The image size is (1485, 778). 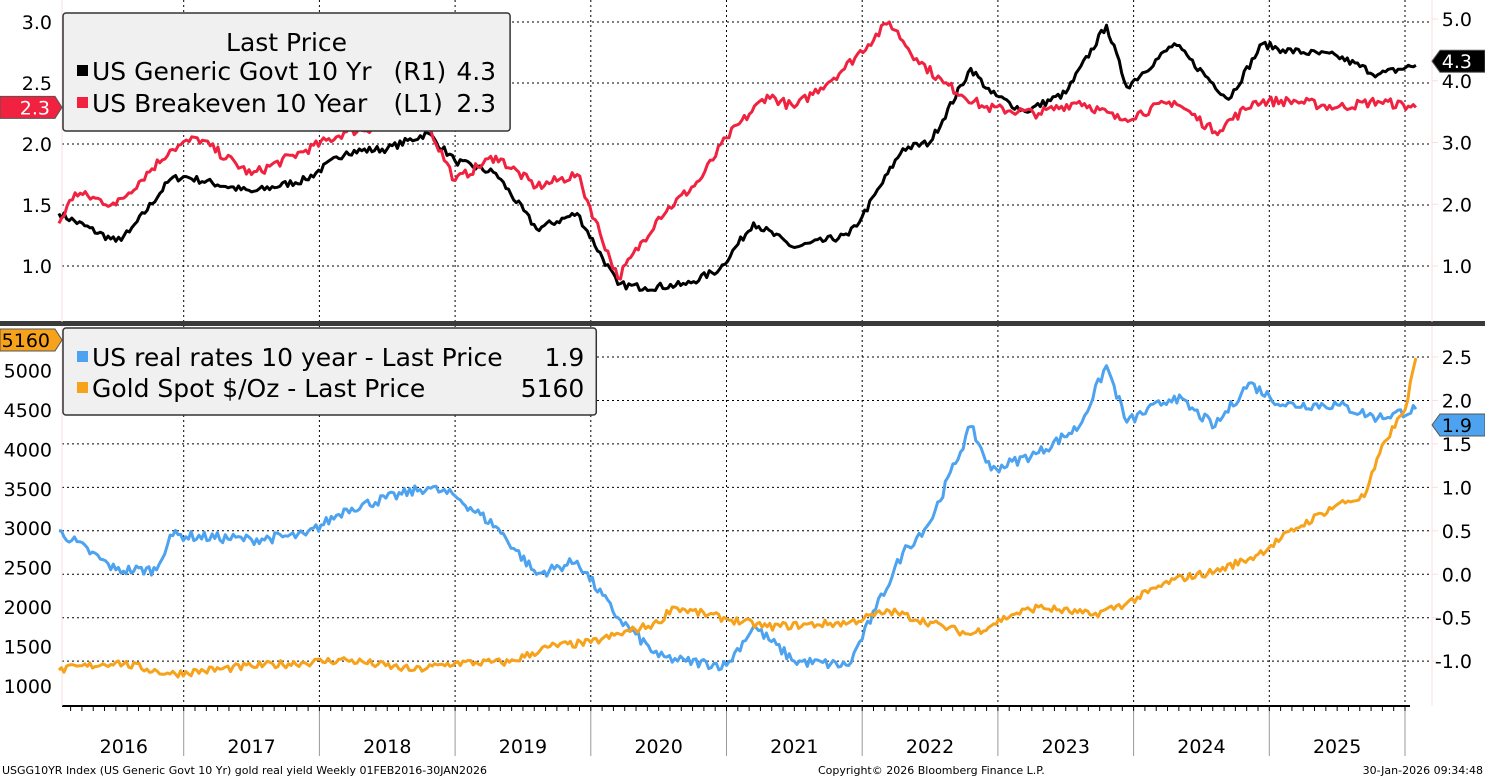 I want to click on left-axis-tick: 1.0, so click(x=37, y=267).